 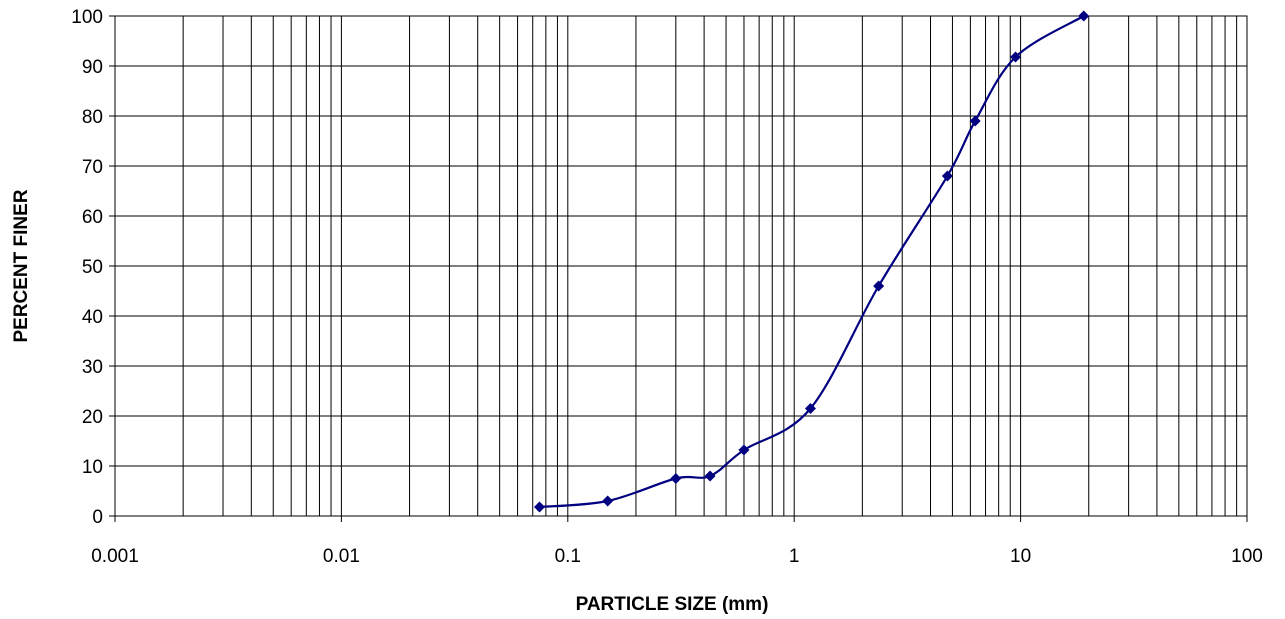 I want to click on x-axis-title: PARTICLE SIZE (mm), so click(x=672, y=604).